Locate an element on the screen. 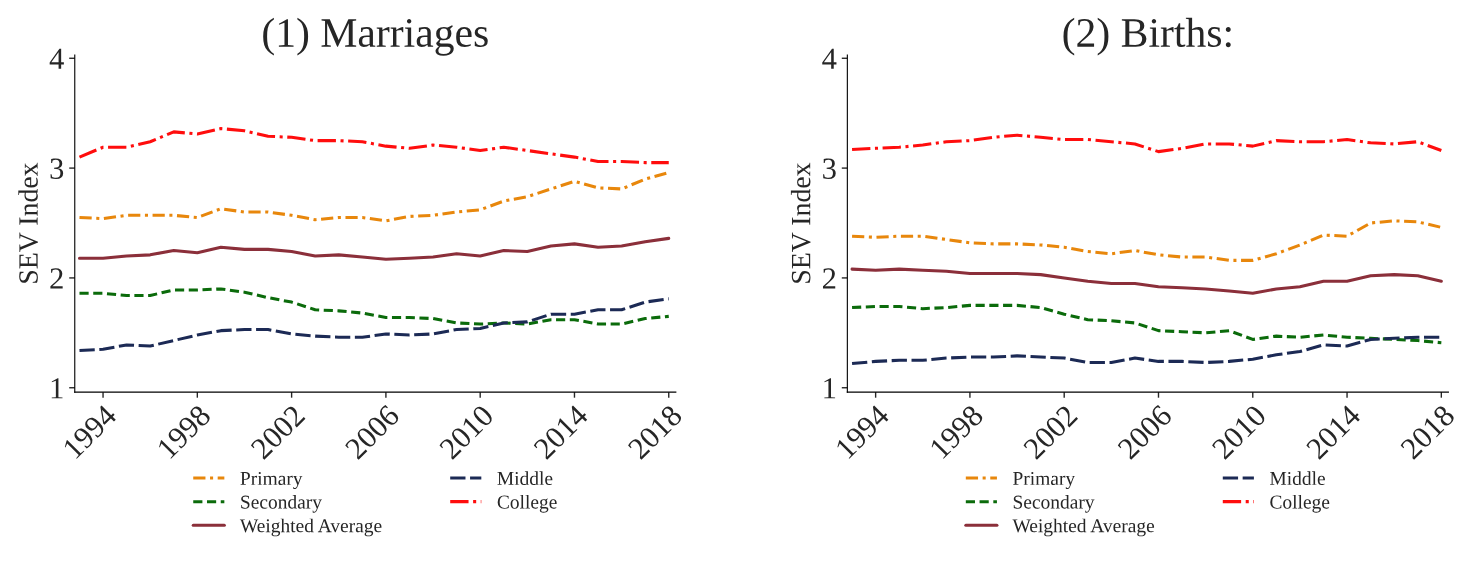 The height and width of the screenshot is (561, 1466). chart-title: (1) Marriages is located at coordinates (375, 36).